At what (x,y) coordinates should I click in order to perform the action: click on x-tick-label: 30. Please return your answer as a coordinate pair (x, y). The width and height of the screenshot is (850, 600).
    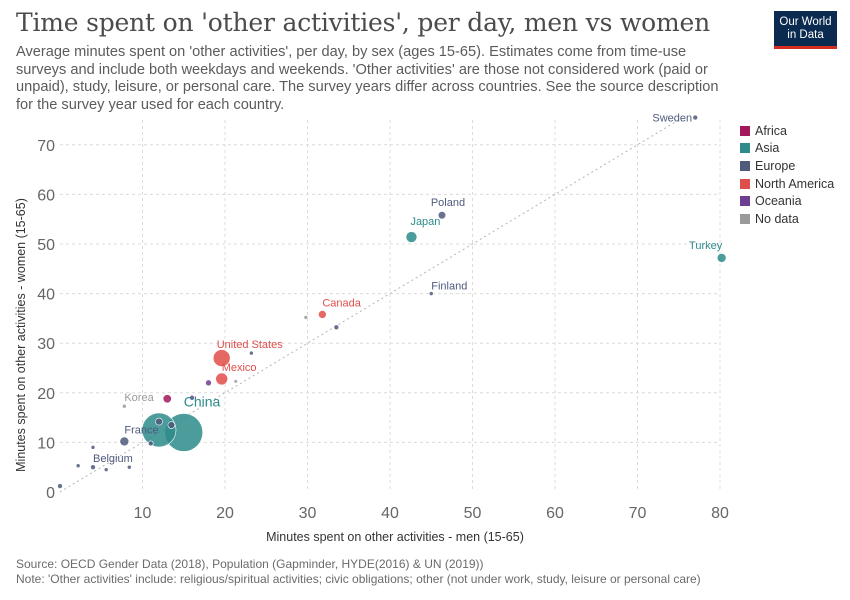
    Looking at the image, I should click on (308, 513).